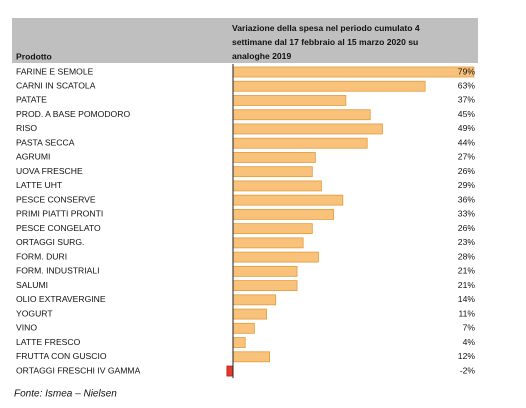 This screenshot has height=408, width=526. What do you see at coordinates (466, 313) in the screenshot?
I see `value-label: 11%` at bounding box center [466, 313].